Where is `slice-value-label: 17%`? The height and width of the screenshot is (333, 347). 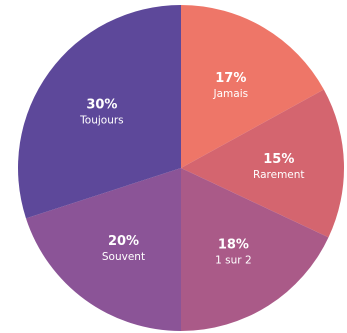 slice-value-label: 17% is located at coordinates (230, 78).